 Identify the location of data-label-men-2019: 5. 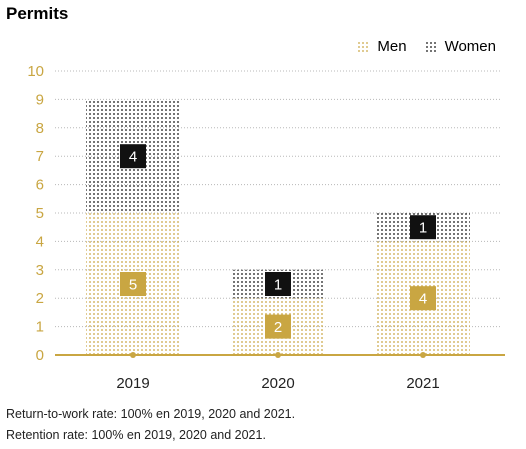
(133, 285).